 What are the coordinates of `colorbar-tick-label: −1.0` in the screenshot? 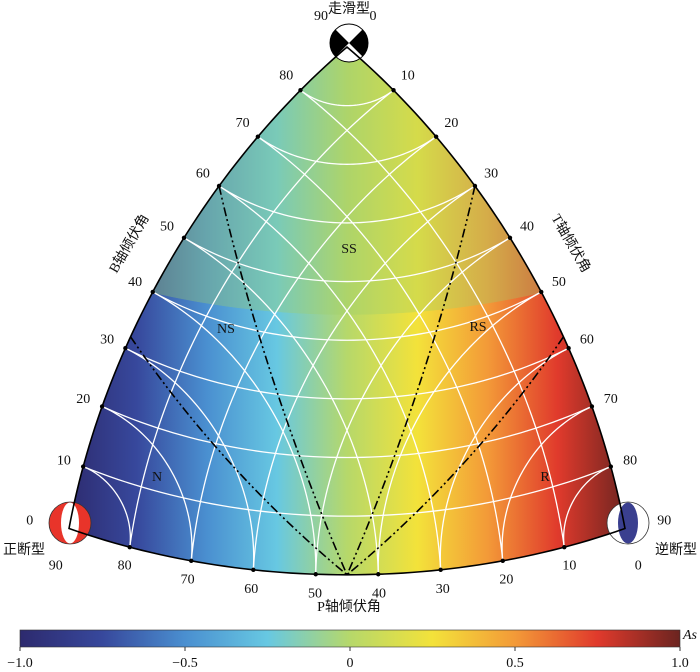 It's located at (19, 663).